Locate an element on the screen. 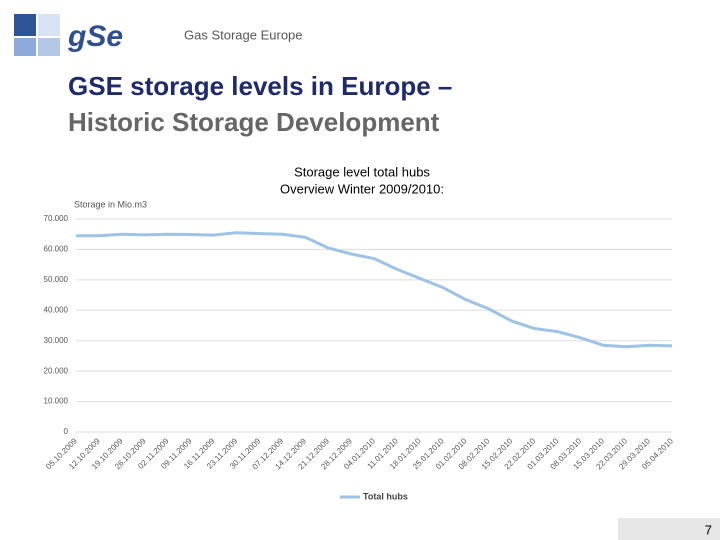 The width and height of the screenshot is (720, 540). logo-caption: Gas Storage Europe is located at coordinates (243, 34).